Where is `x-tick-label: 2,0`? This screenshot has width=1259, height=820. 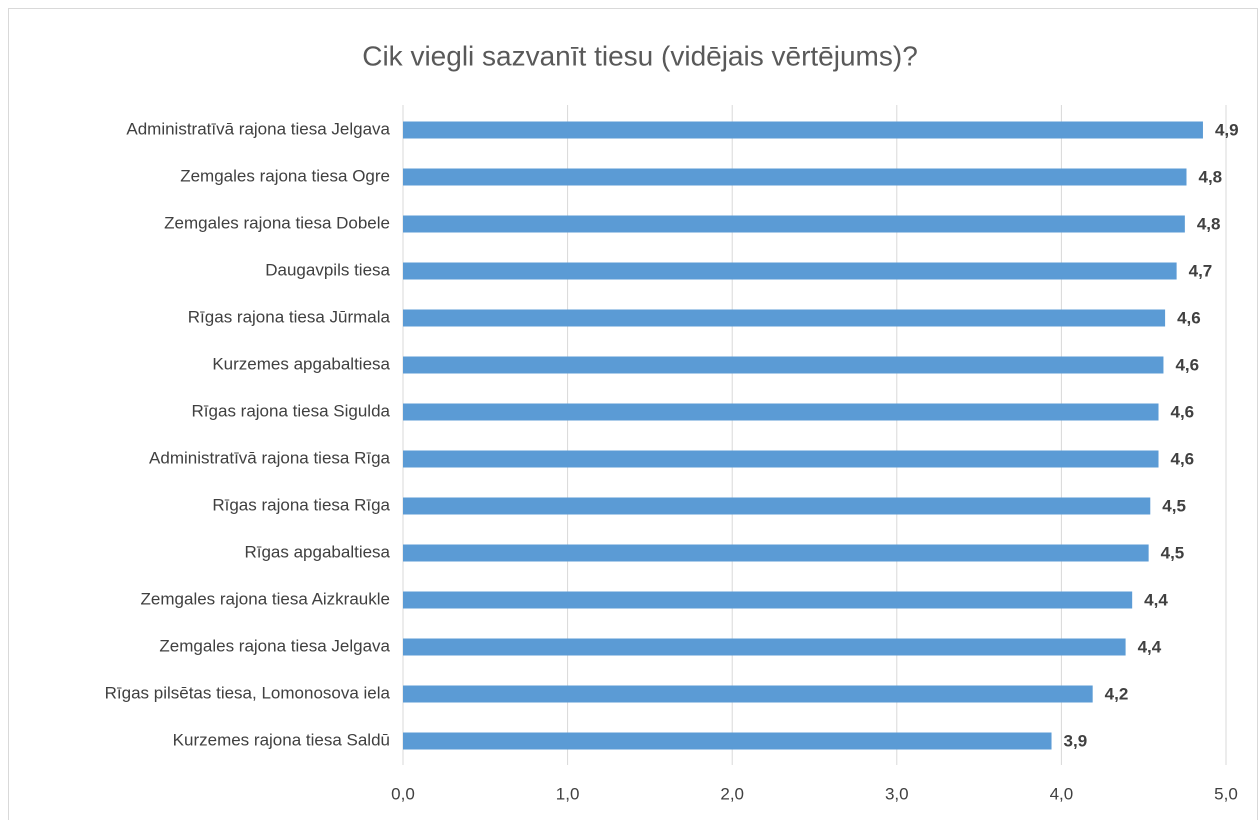 x-tick-label: 2,0 is located at coordinates (732, 793).